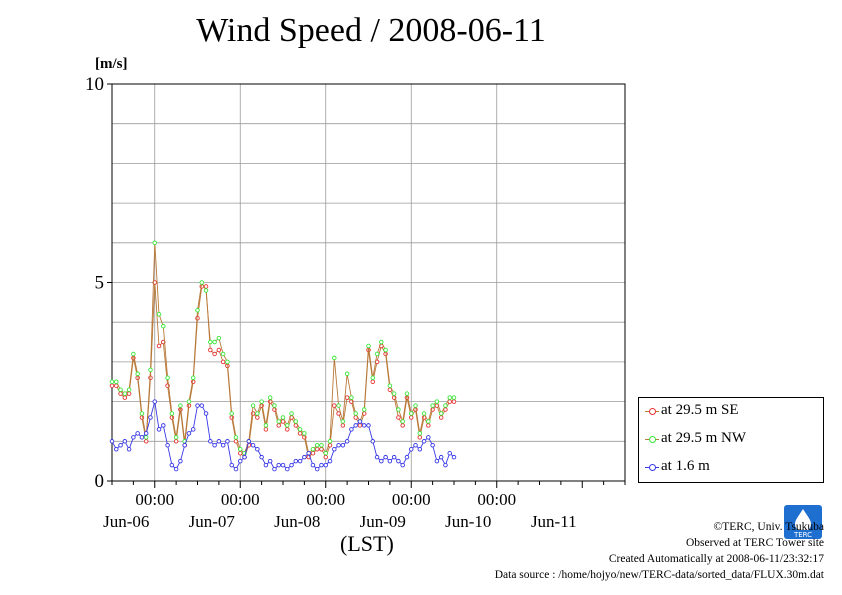 The width and height of the screenshot is (842, 595). I want to click on y-axis-unit: [m/s], so click(111, 64).